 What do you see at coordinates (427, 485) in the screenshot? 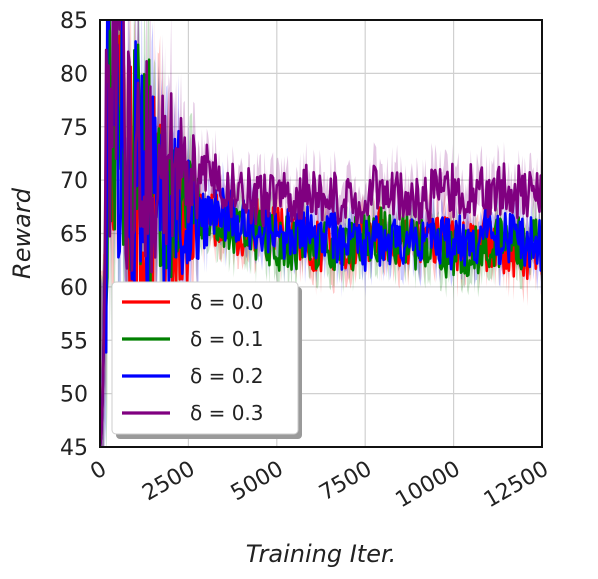
I see `x-tick-label: 10000` at bounding box center [427, 485].